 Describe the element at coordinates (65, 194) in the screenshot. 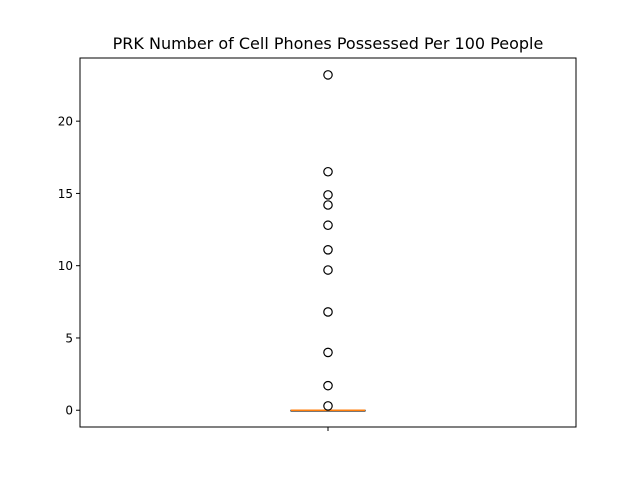

I see `y-tick-label: 15` at that location.